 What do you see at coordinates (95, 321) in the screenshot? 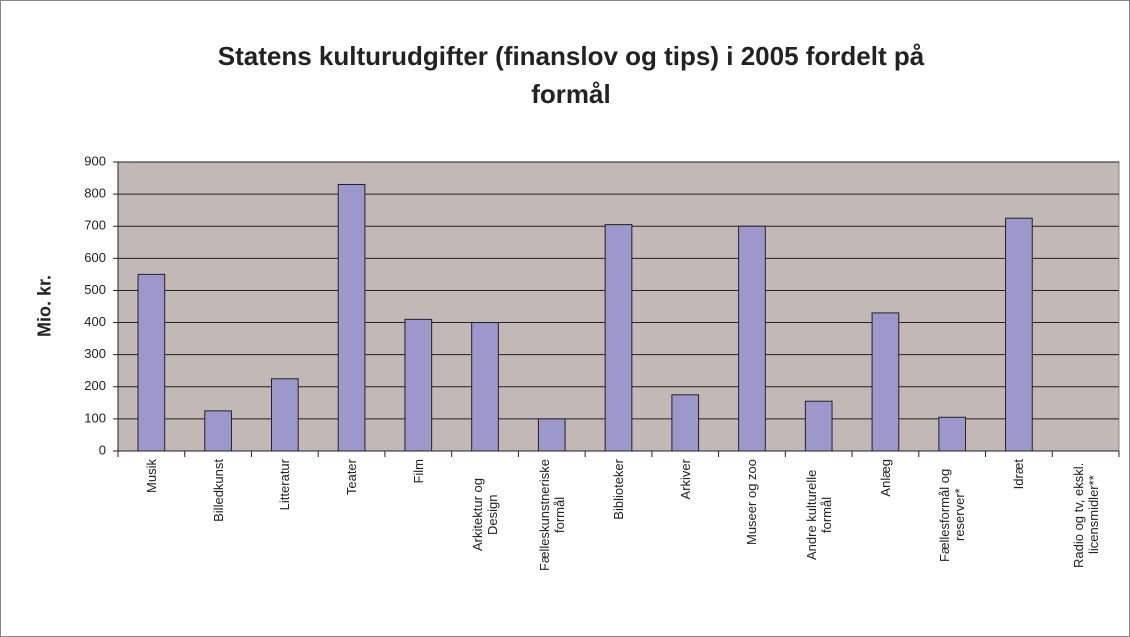
I see `y-tick-label: 400` at bounding box center [95, 321].